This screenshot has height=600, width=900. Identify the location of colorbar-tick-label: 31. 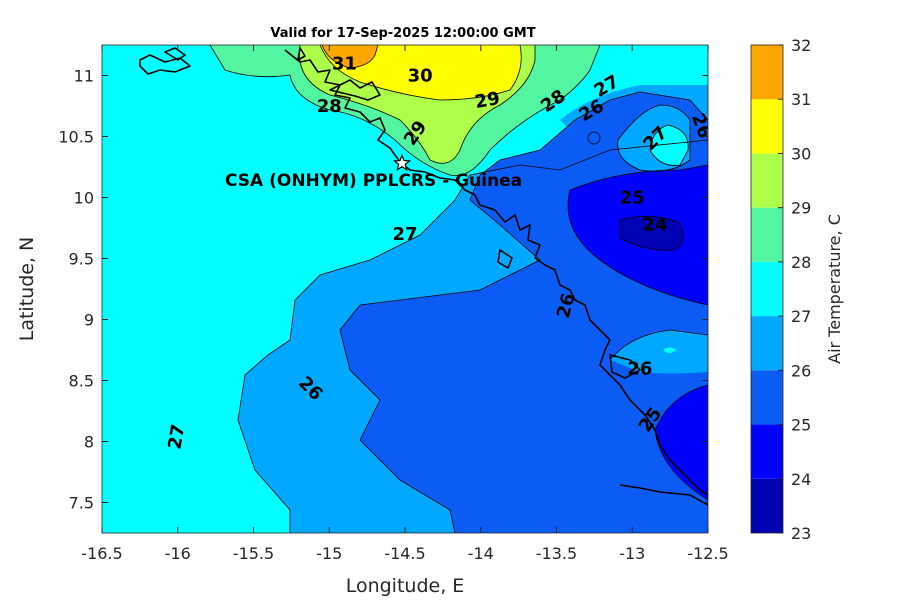
(801, 99).